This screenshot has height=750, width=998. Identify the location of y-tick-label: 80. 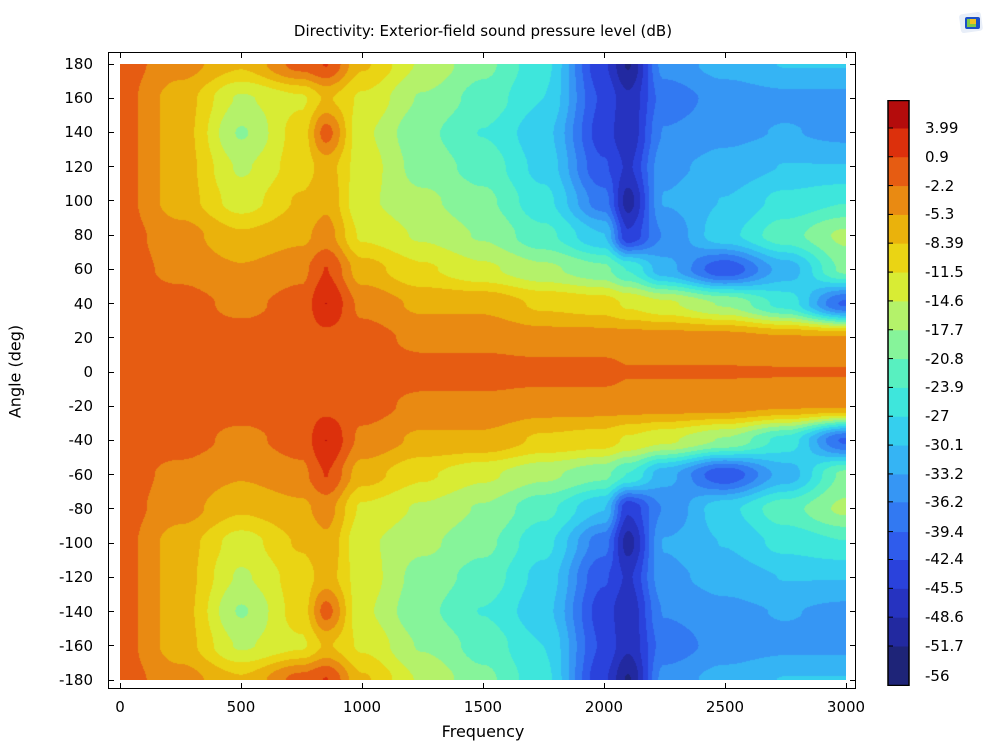
(83, 235).